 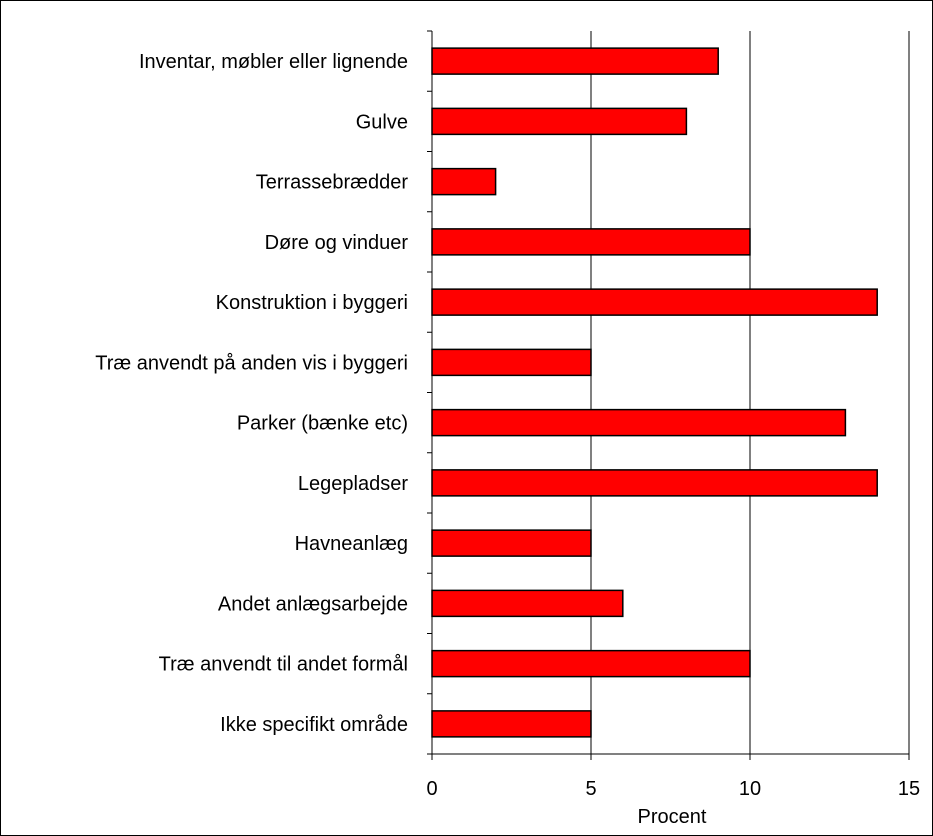 I want to click on category-label-9: Andet anlægsarbejde, so click(x=313, y=604).